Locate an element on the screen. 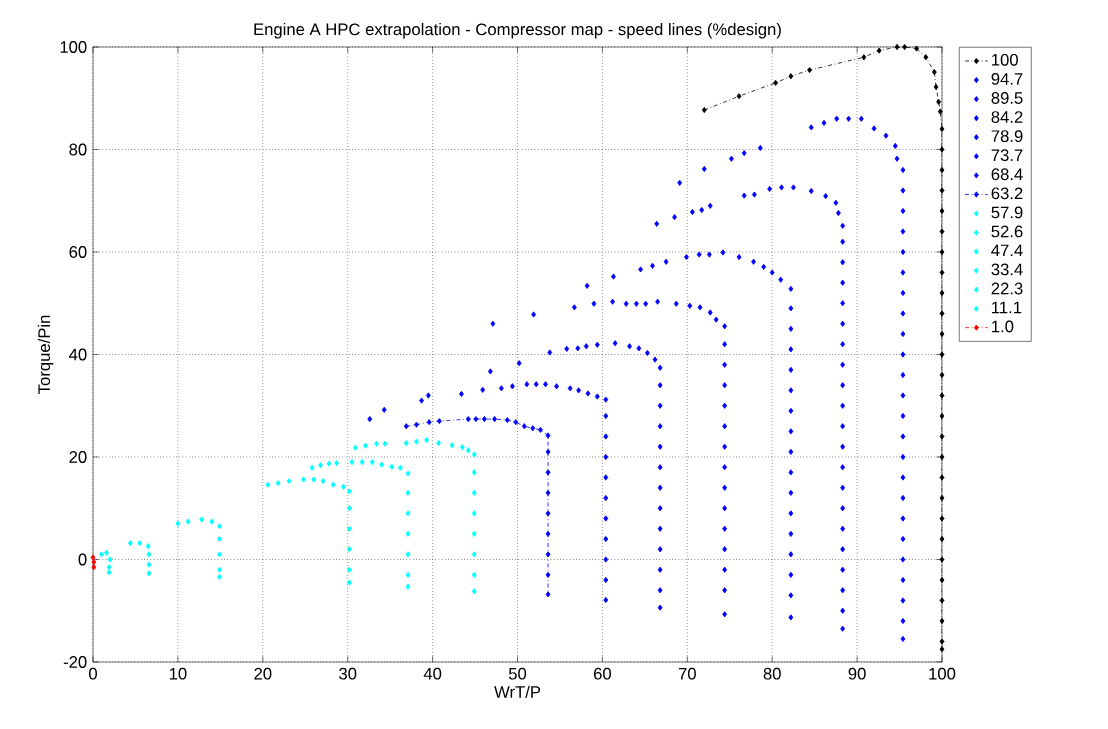 This screenshot has height=729, width=1108. y-tick-label: 0 is located at coordinates (82, 559).